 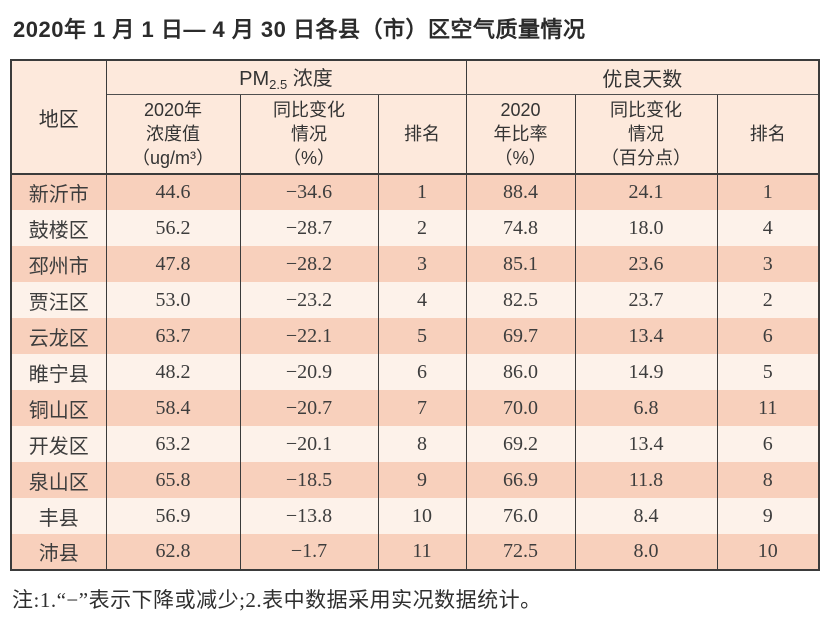 I want to click on pm-label-prefix: PM, so click(x=254, y=79).